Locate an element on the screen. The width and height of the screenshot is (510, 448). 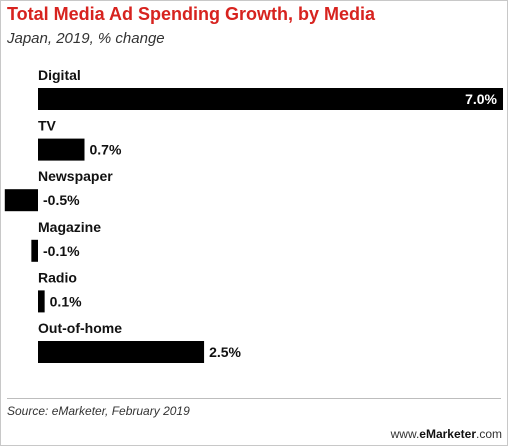
chart-title: Total Media Ad Spending Growth, by Media is located at coordinates (191, 14).